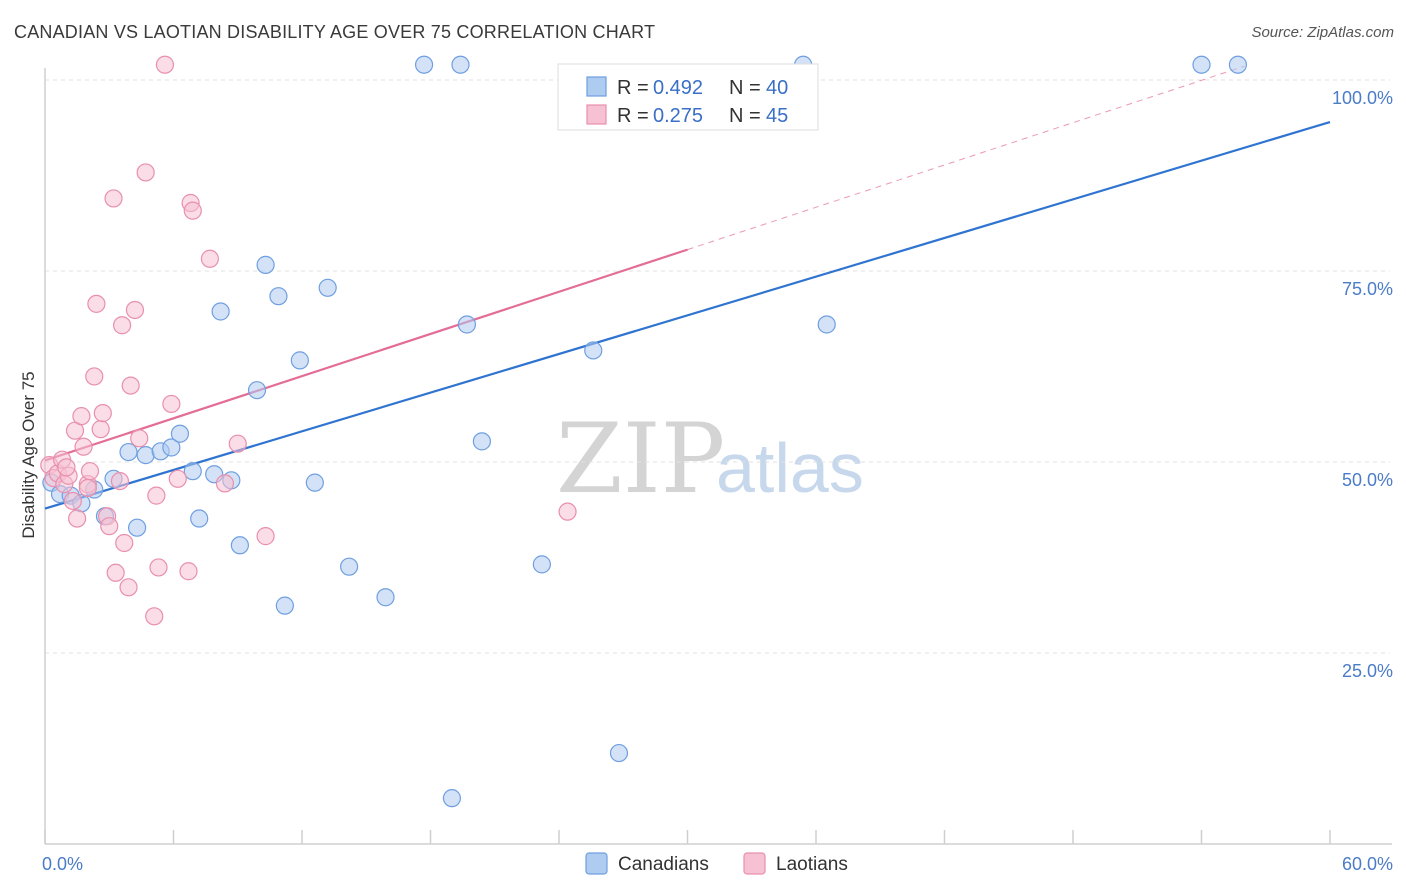  What do you see at coordinates (678, 88) in the screenshot?
I see `r-value: 0.492` at bounding box center [678, 88].